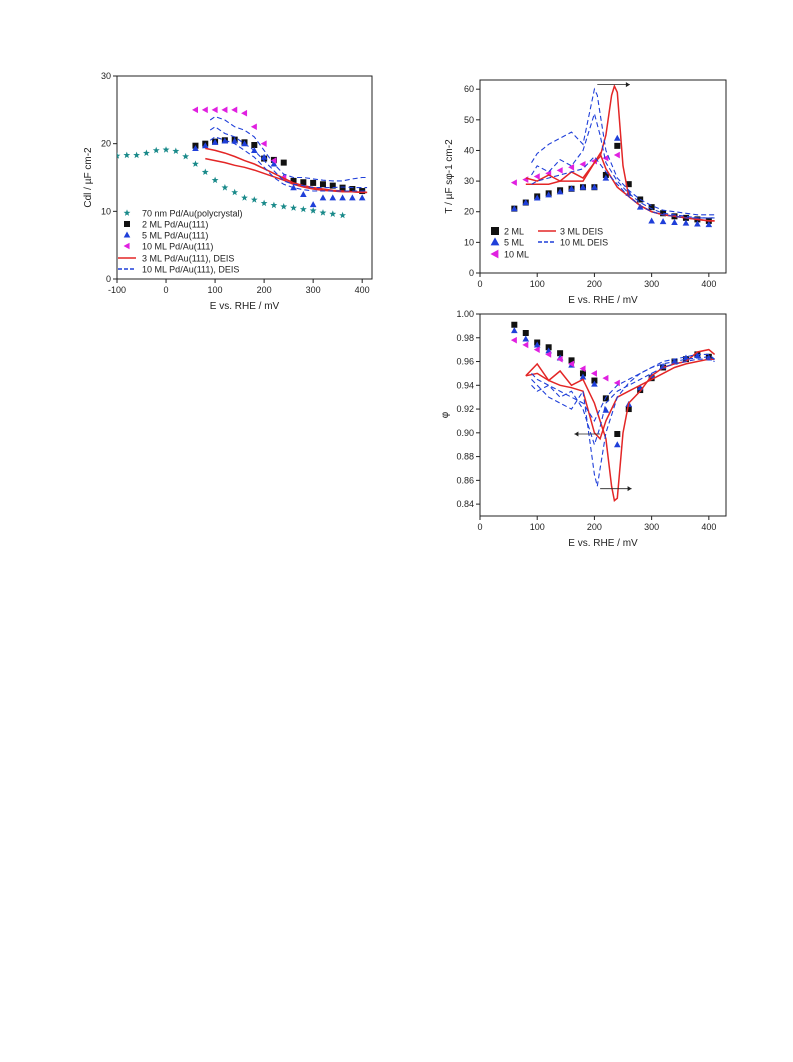 Image resolution: width=793 pixels, height=1062 pixels. What do you see at coordinates (651, 527) in the screenshot?
I see `x-tick-label: 300` at bounding box center [651, 527].